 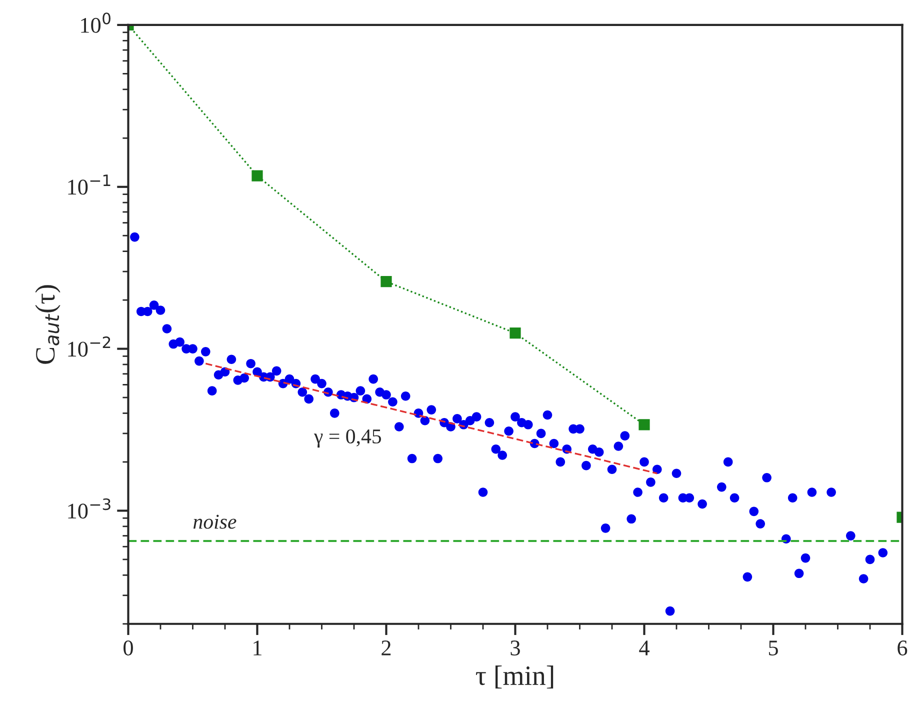 I want to click on x-tick-label: 0, so click(x=128, y=648).